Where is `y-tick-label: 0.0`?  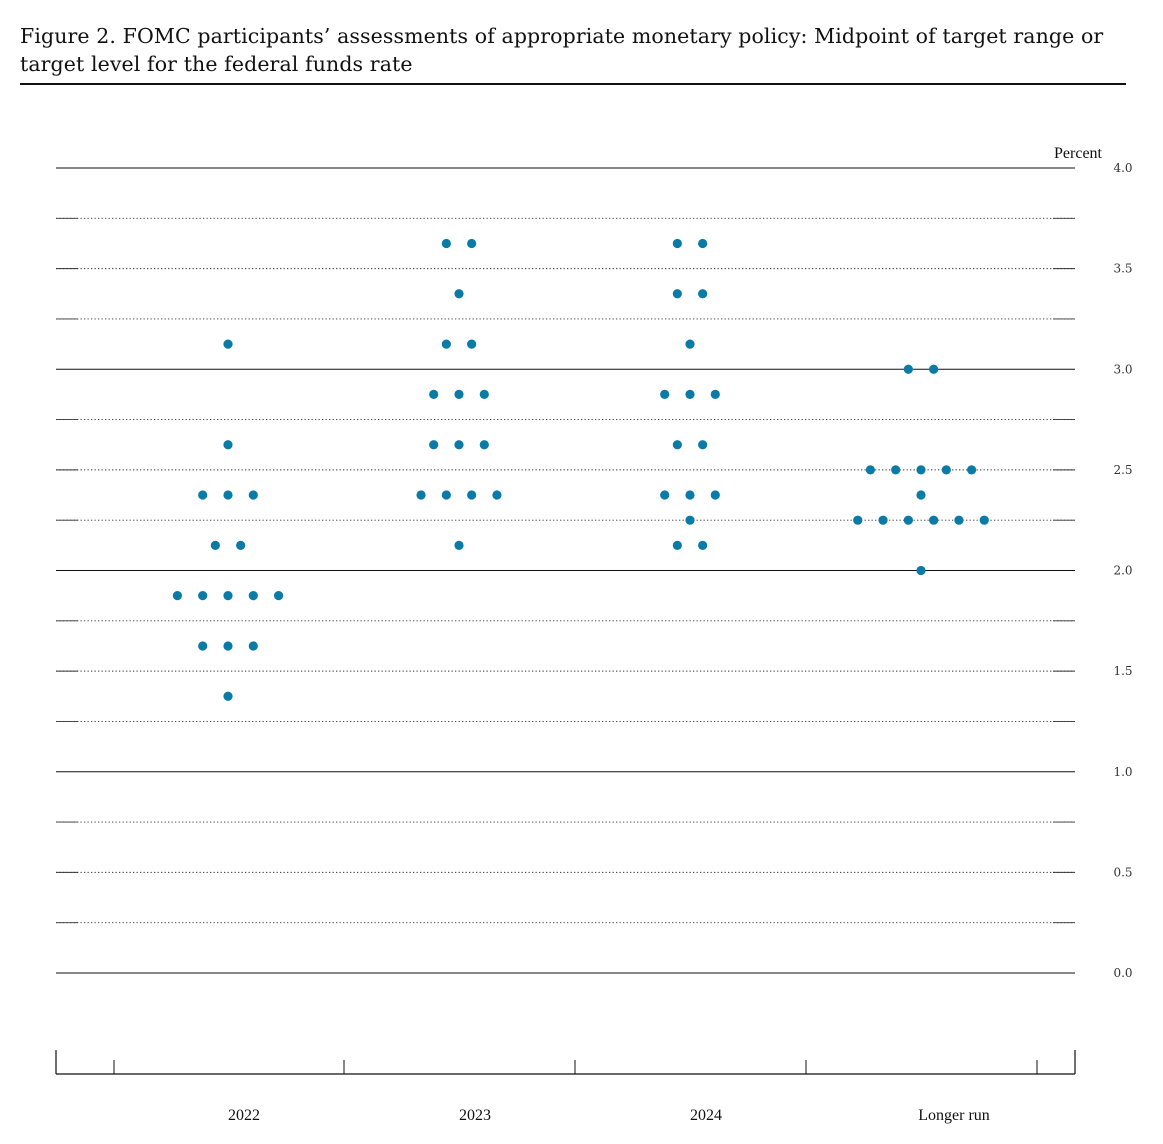 y-tick-label: 0.0 is located at coordinates (1122, 973).